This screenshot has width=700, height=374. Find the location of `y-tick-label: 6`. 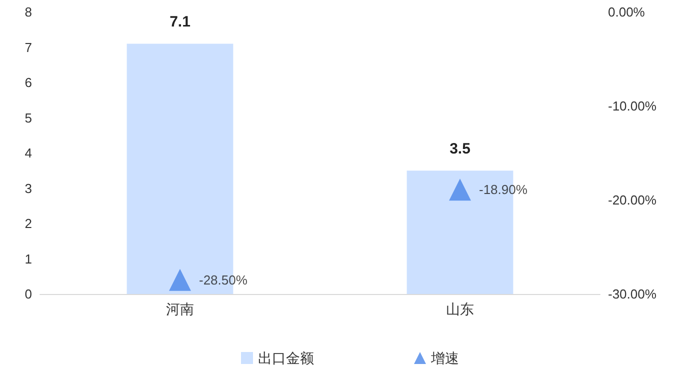

y-tick-label: 6 is located at coordinates (28, 82).